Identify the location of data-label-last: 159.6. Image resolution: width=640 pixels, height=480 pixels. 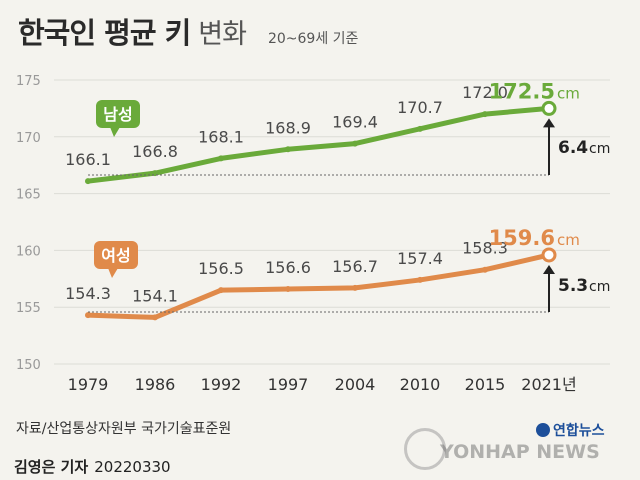
(522, 238).